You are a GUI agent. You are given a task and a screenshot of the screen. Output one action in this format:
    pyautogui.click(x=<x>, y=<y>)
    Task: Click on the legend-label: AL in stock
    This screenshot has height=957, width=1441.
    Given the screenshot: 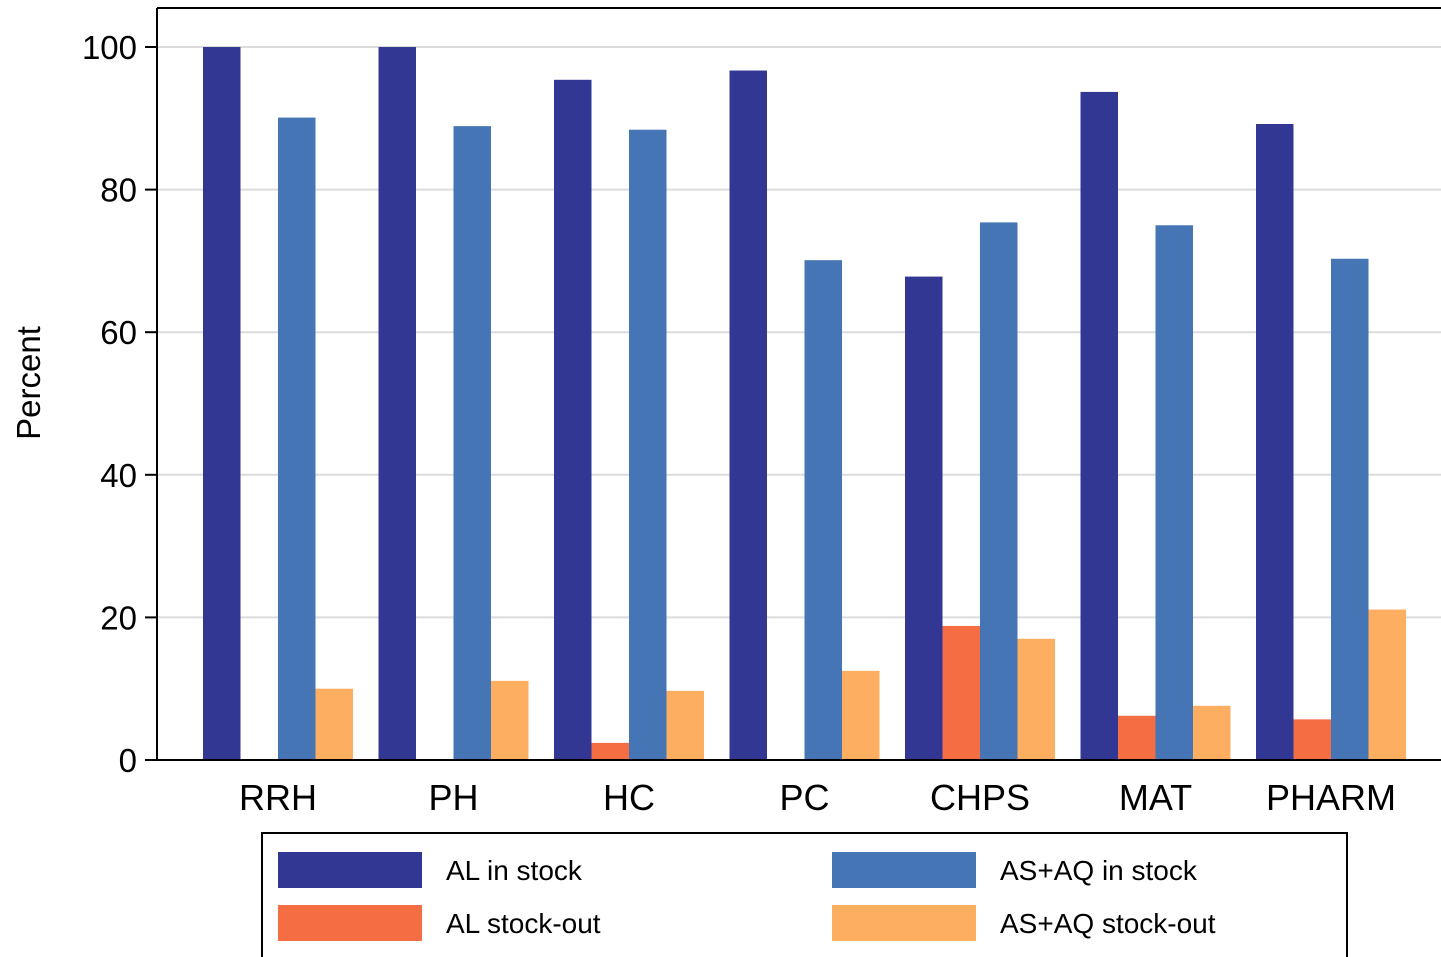 What is the action you would take?
    pyautogui.click(x=514, y=870)
    